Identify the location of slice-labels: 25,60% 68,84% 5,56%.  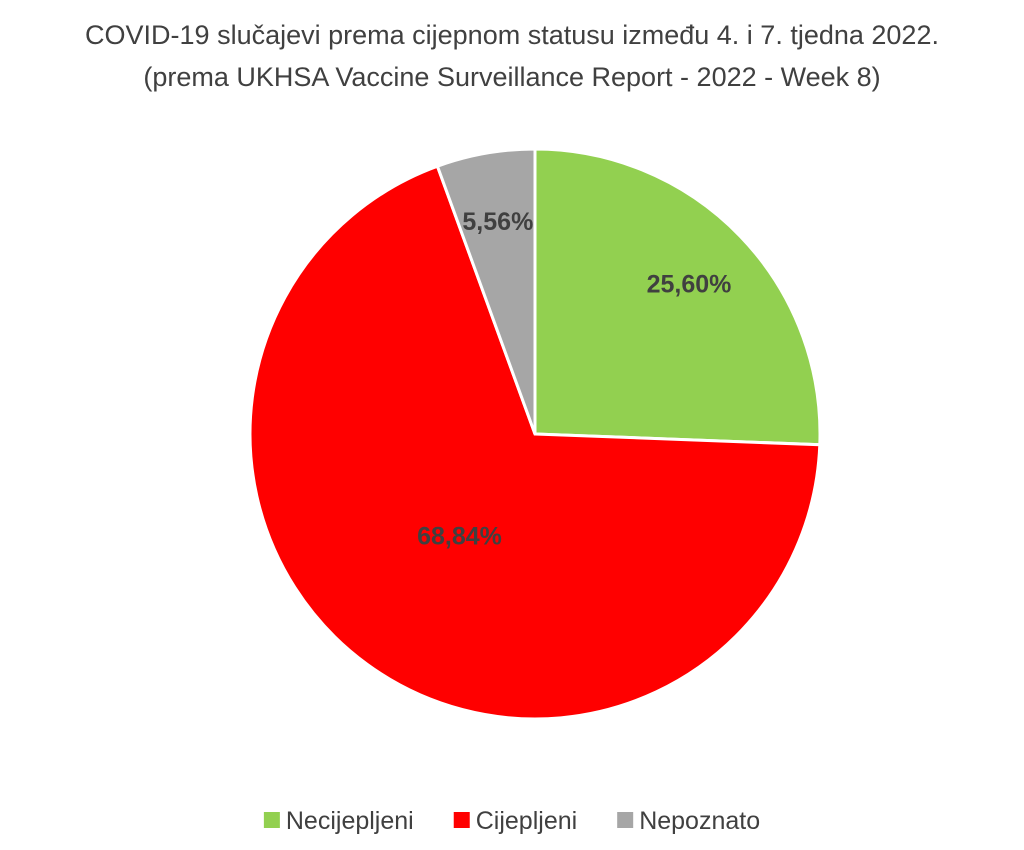
(574, 379).